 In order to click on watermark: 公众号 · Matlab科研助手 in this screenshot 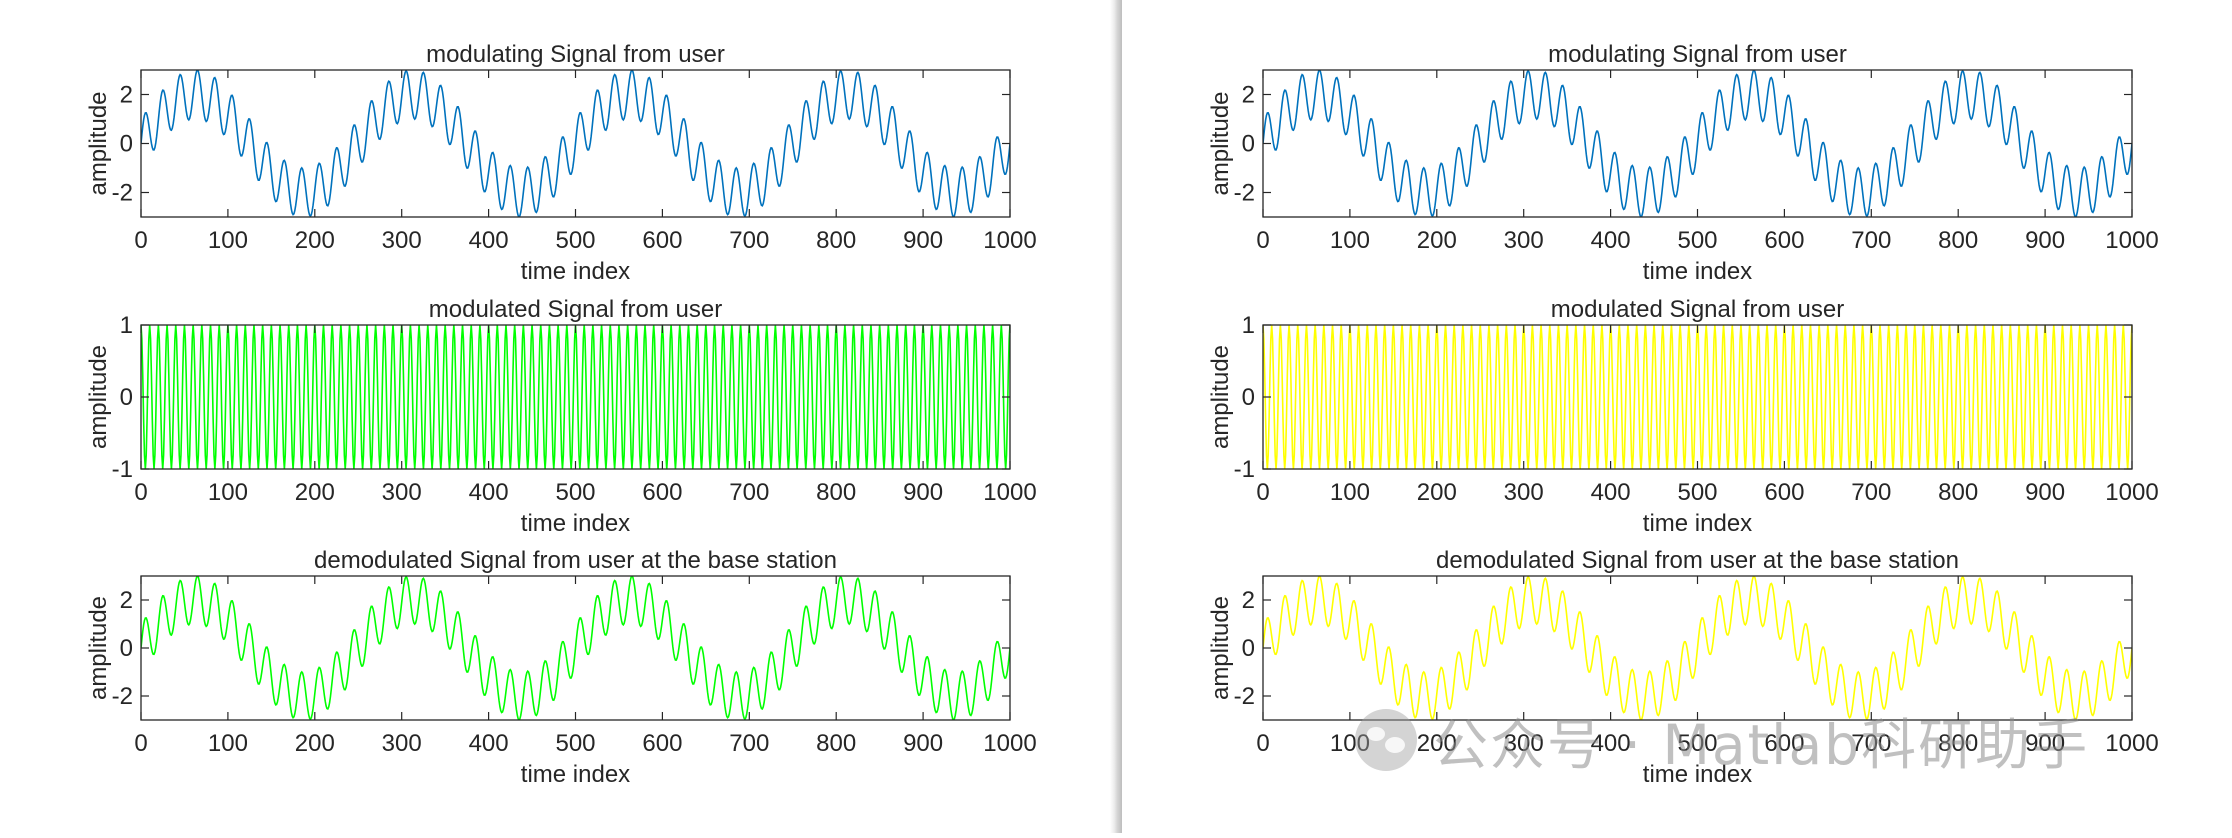, I will do `click(1722, 741)`.